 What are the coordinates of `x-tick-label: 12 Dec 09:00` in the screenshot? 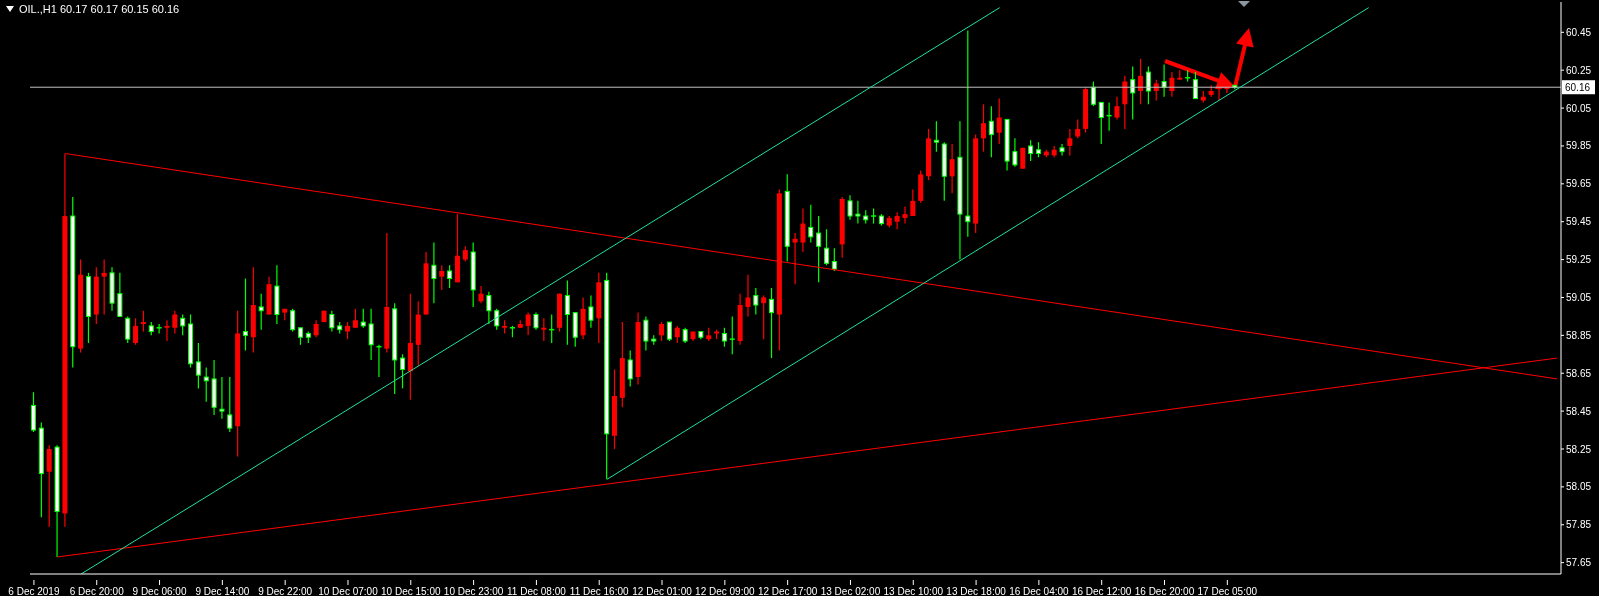 It's located at (725, 591).